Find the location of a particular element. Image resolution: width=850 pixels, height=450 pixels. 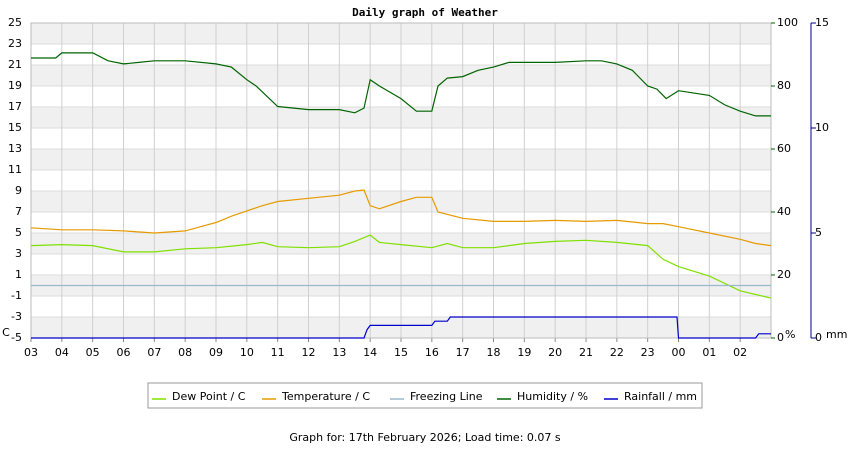

y-tick-label: 11 is located at coordinates (15, 169).